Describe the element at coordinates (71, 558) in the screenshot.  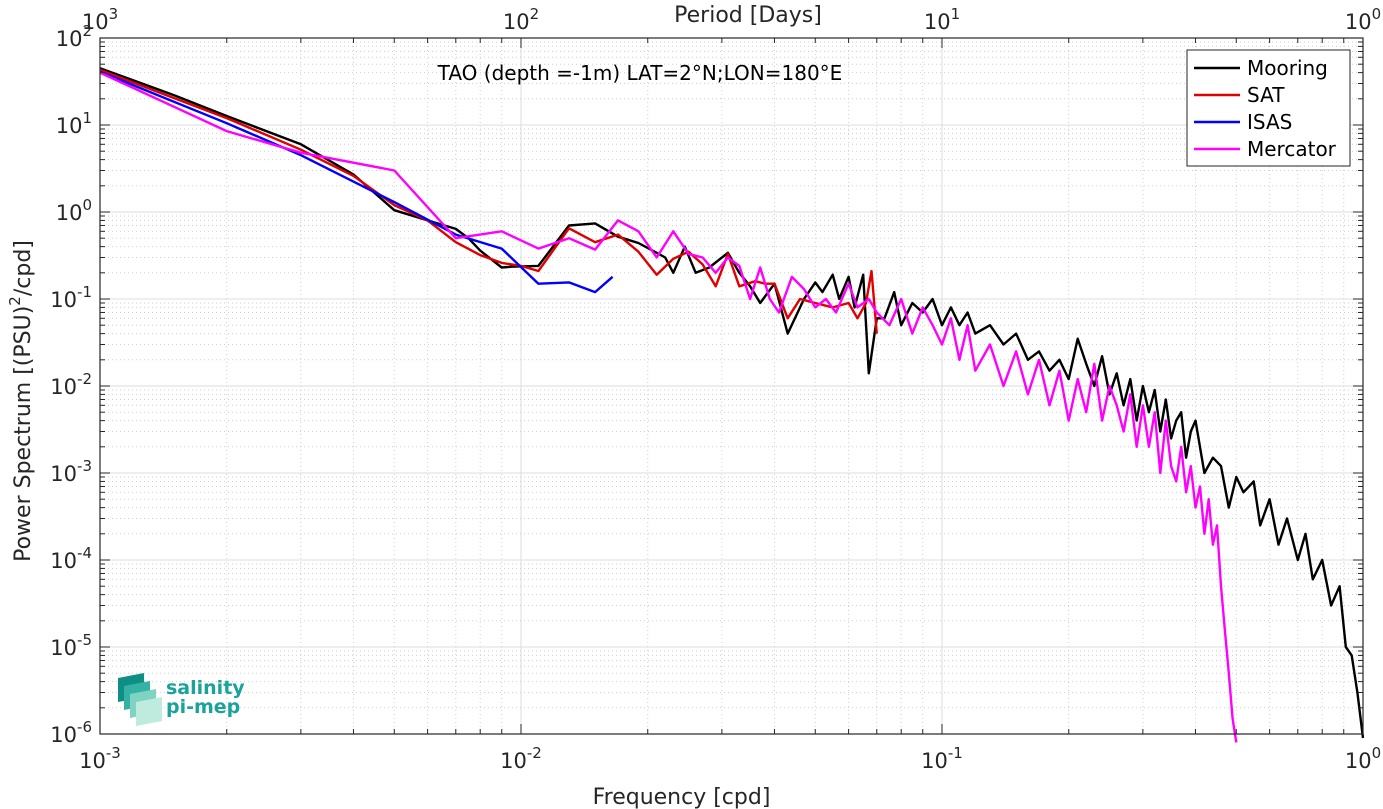
I see `y-tick-label: 10⁻⁴` at that location.